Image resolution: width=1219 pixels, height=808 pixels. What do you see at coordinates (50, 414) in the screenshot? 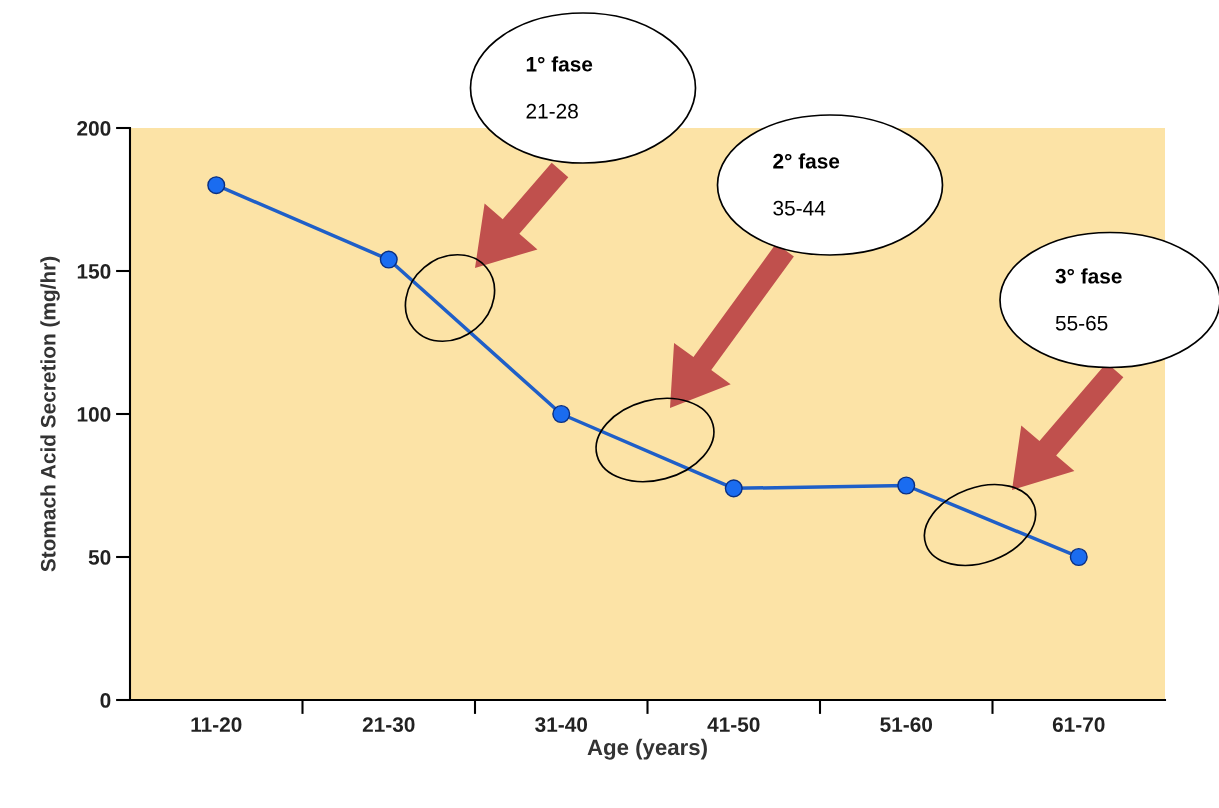
I see `y-axis-title: Stomach Acid Secretion (mg/hr)` at bounding box center [50, 414].